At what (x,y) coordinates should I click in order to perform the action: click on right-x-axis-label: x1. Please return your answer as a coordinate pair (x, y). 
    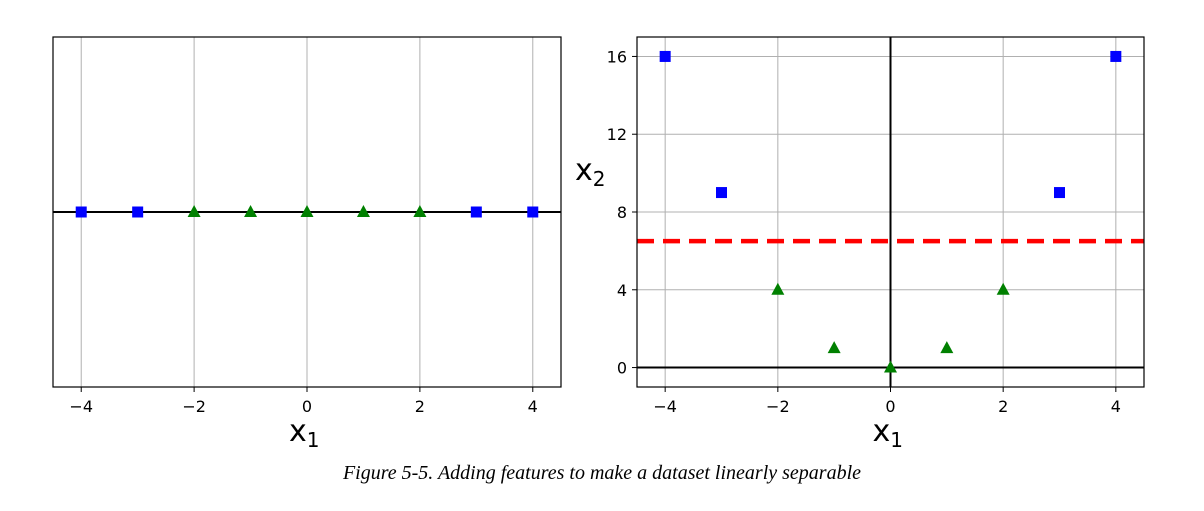
    Looking at the image, I should click on (888, 433).